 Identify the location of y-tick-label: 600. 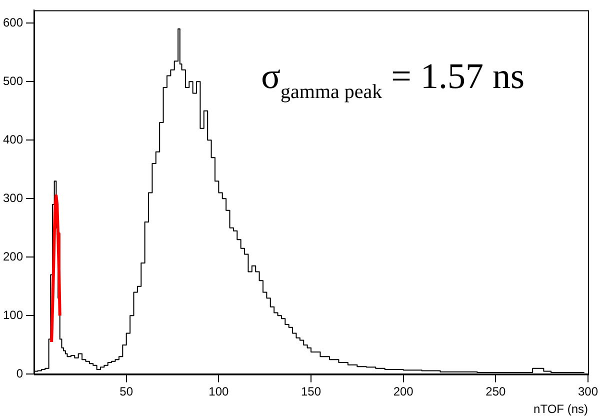
(13, 22).